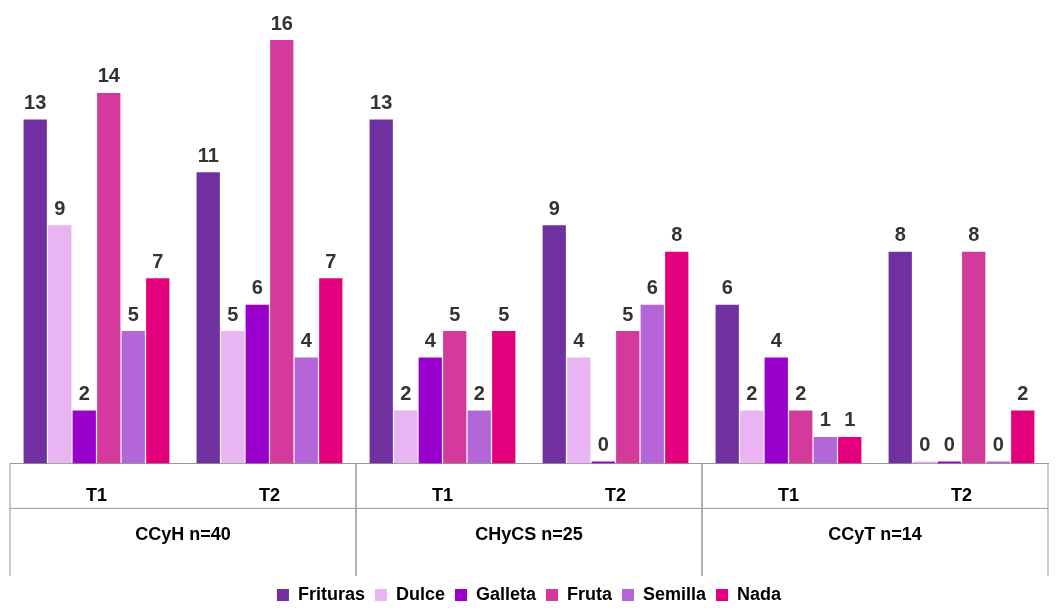 This screenshot has width=1058, height=614. What do you see at coordinates (109, 75) in the screenshot?
I see `data-label: 14` at bounding box center [109, 75].